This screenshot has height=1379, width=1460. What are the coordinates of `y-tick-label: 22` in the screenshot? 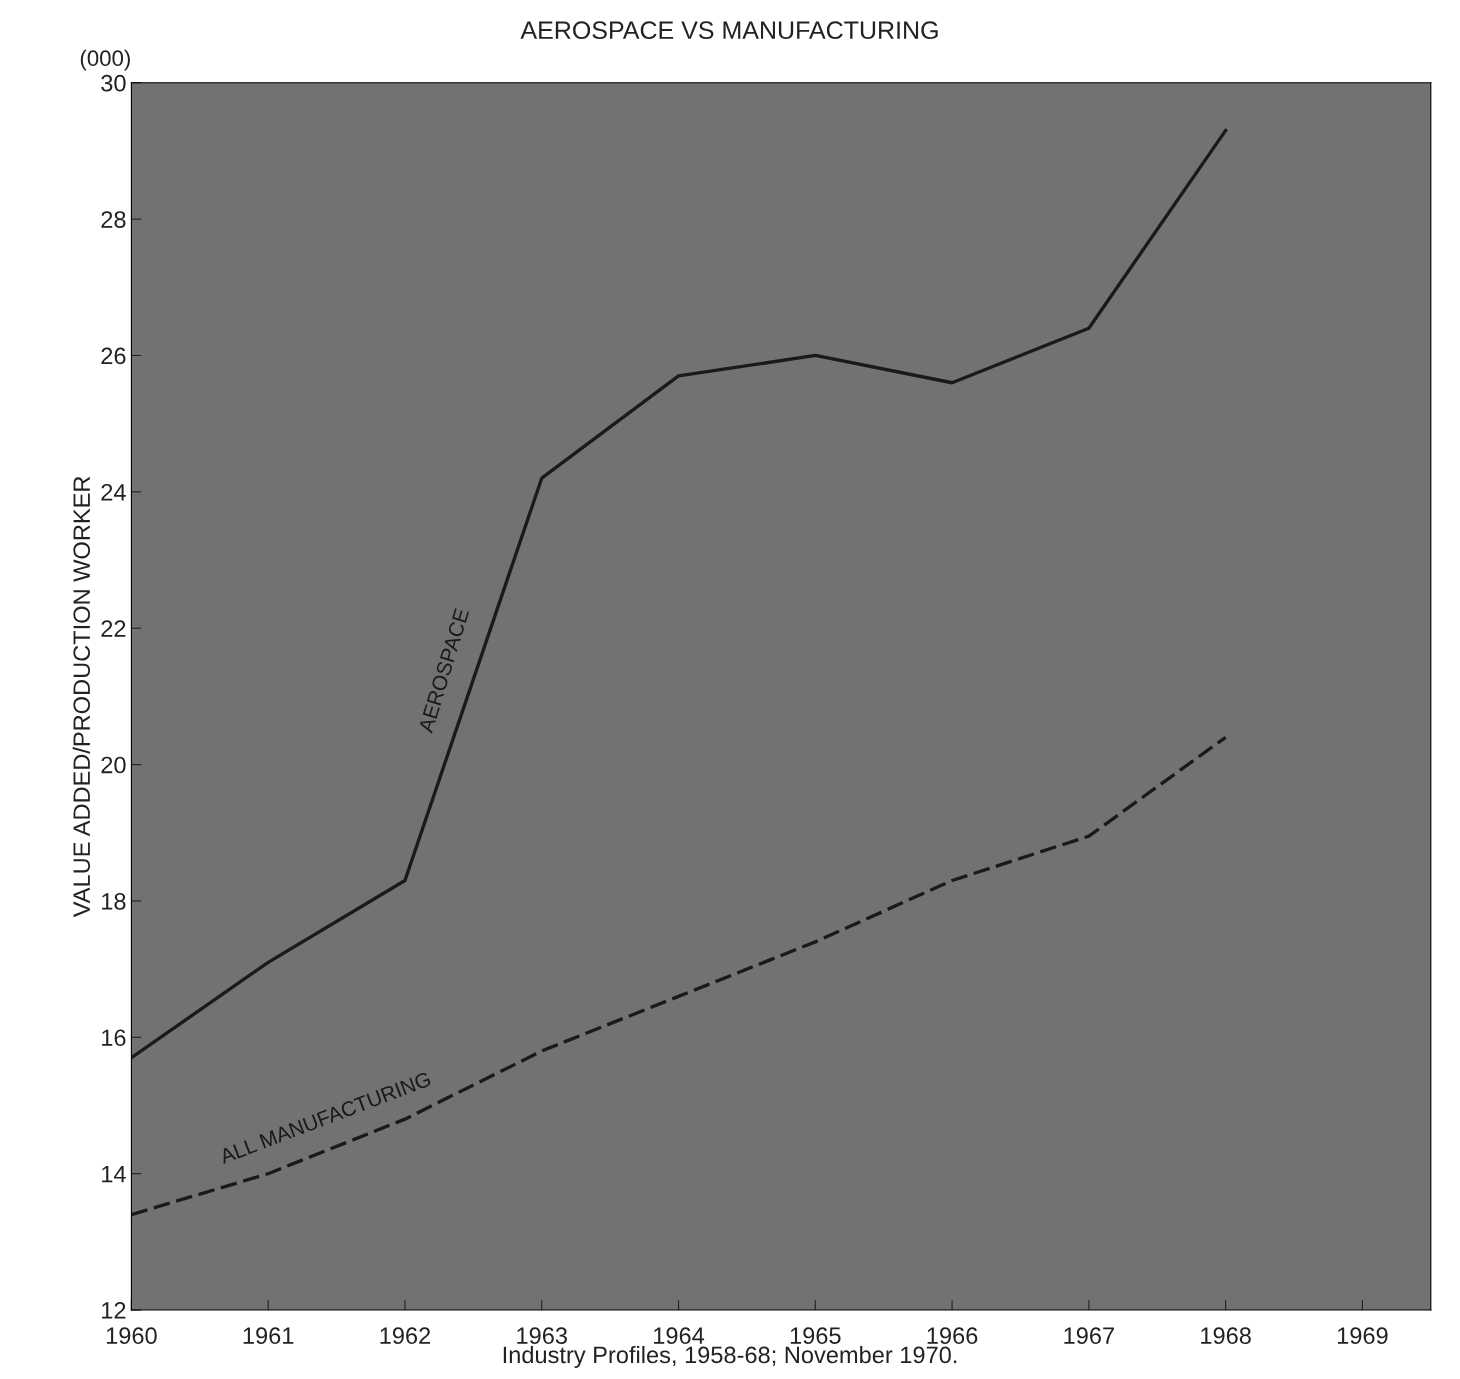 It's located at (113, 628).